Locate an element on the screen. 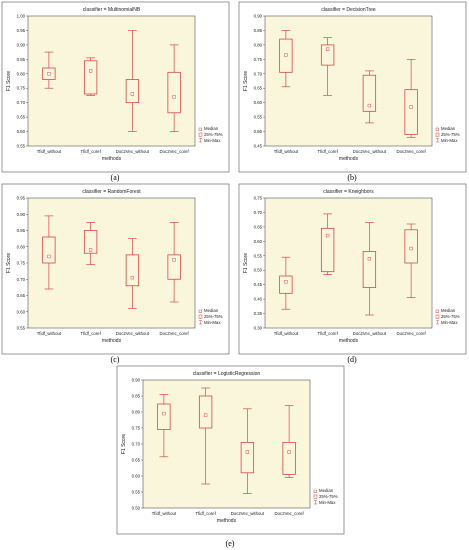 This screenshot has height=550, width=469. chart-title: classifier = LogisticRegression is located at coordinates (227, 374).